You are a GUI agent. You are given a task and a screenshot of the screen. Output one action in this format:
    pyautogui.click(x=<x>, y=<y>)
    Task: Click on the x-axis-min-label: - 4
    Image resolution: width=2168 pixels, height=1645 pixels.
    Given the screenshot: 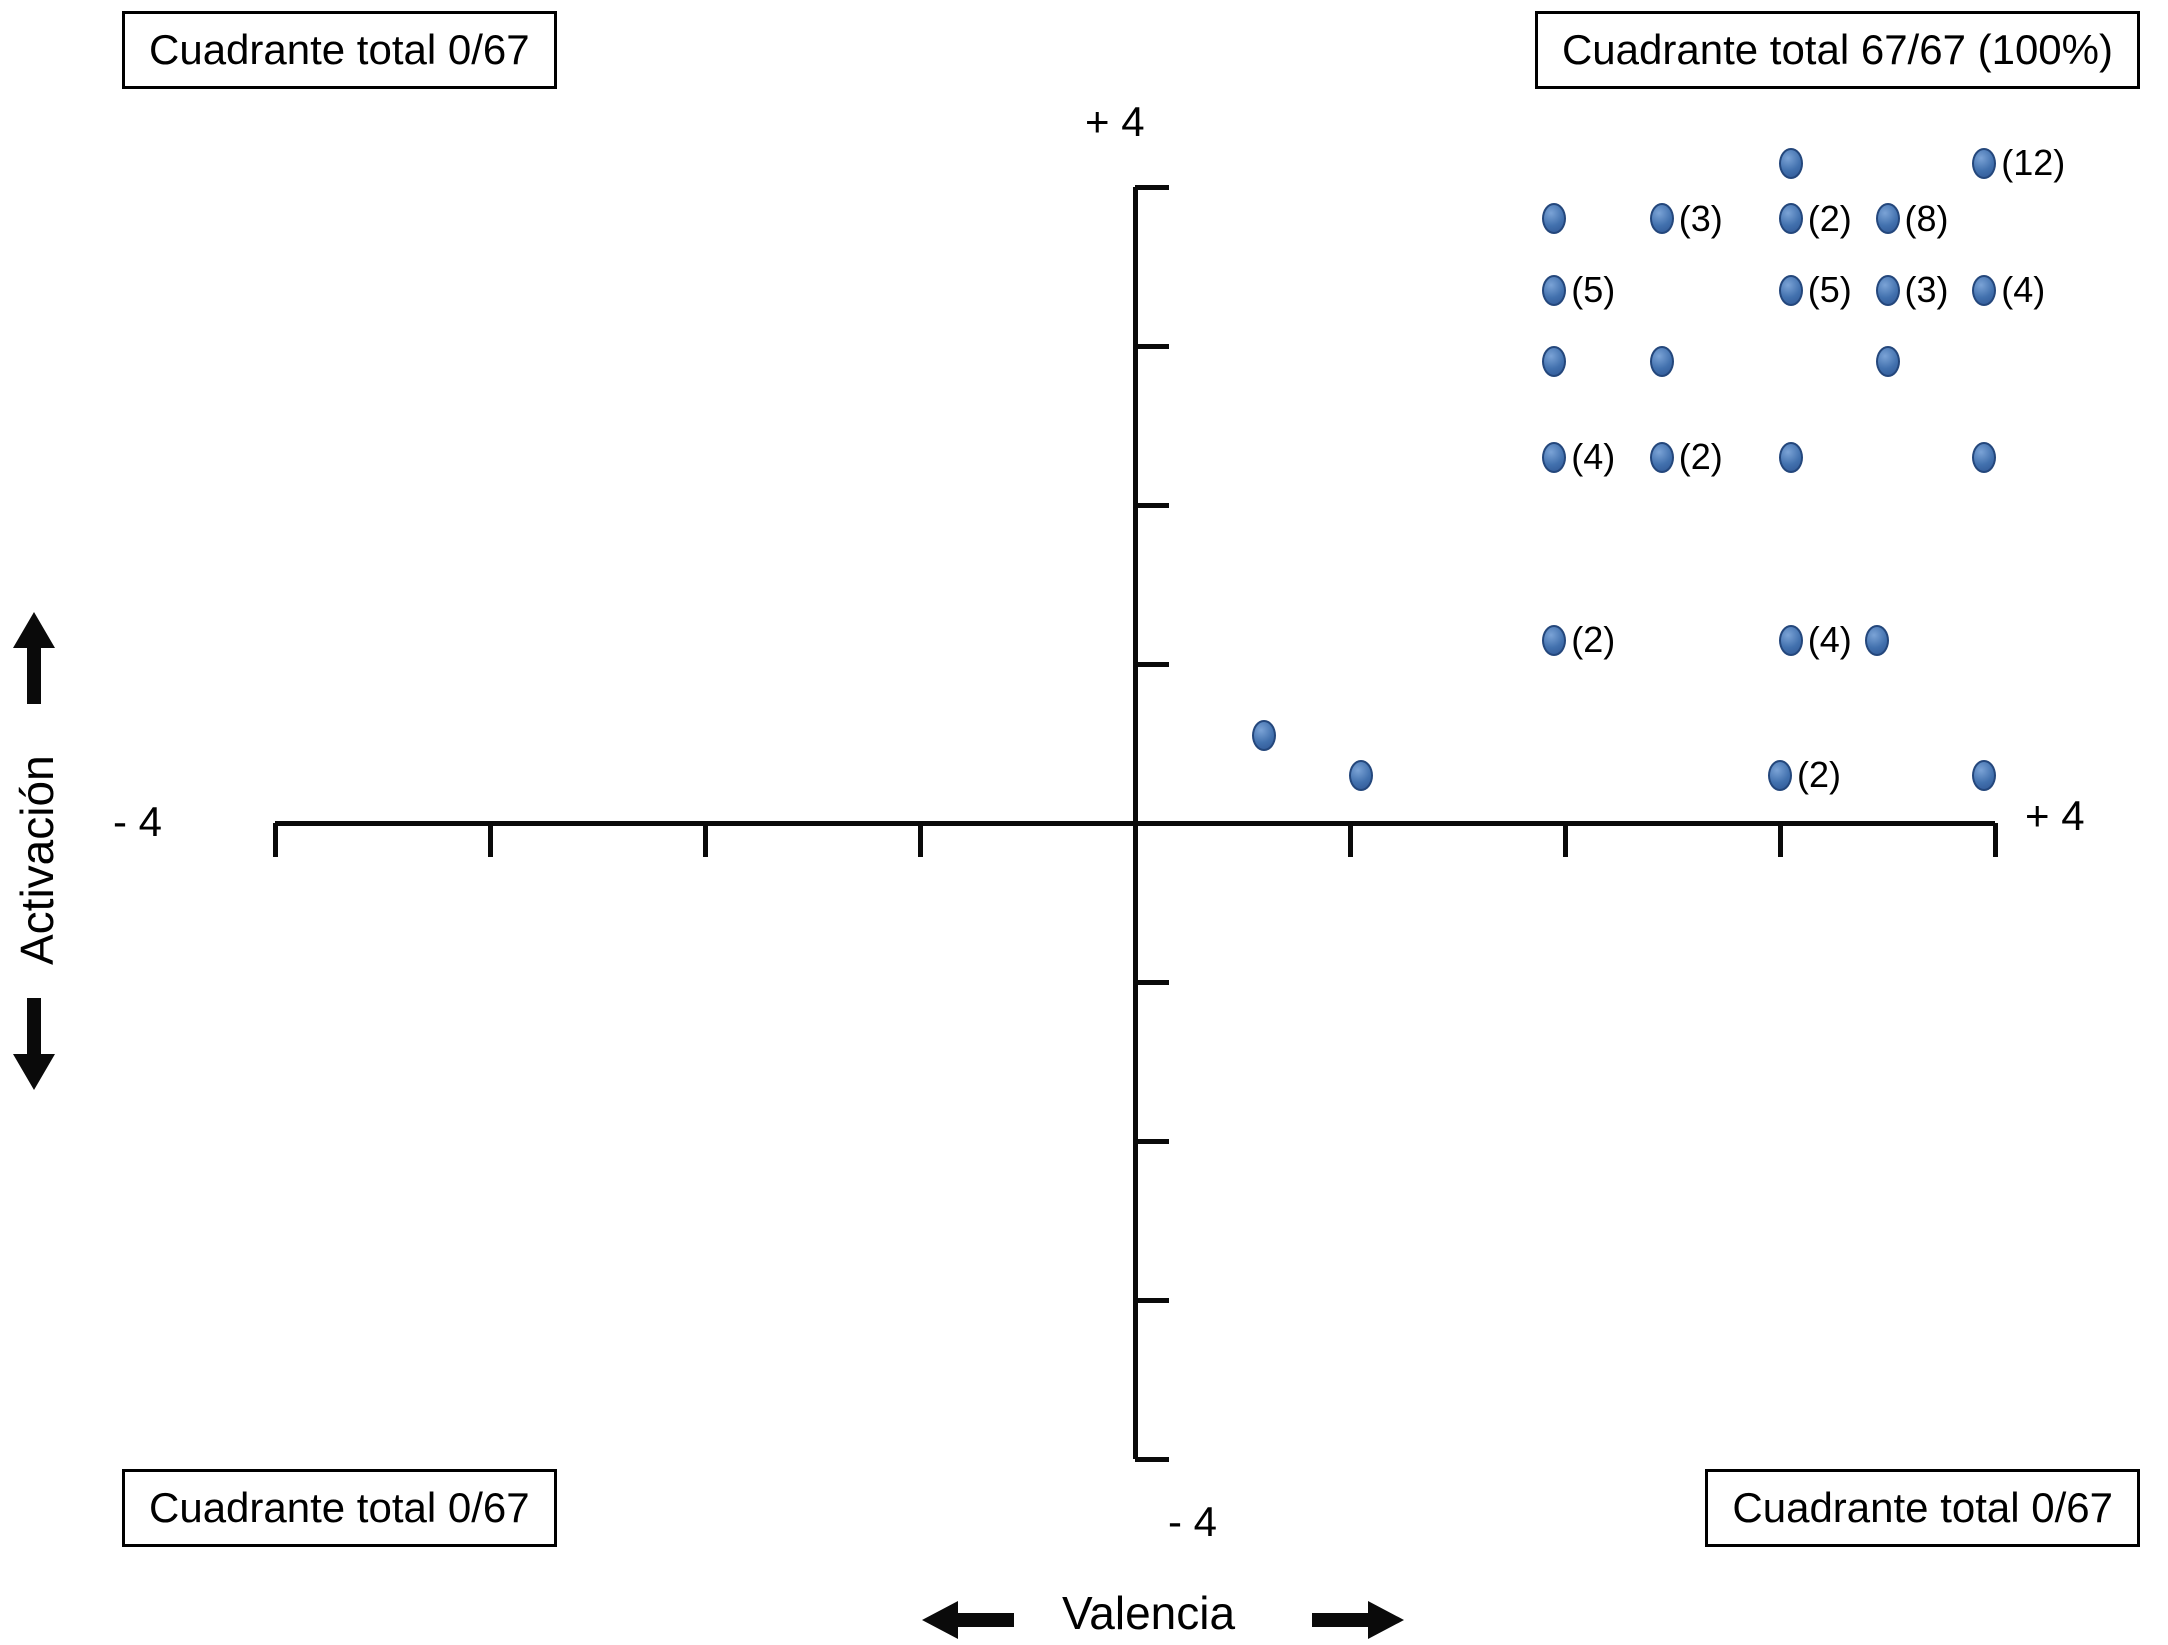 What is the action you would take?
    pyautogui.click(x=138, y=821)
    